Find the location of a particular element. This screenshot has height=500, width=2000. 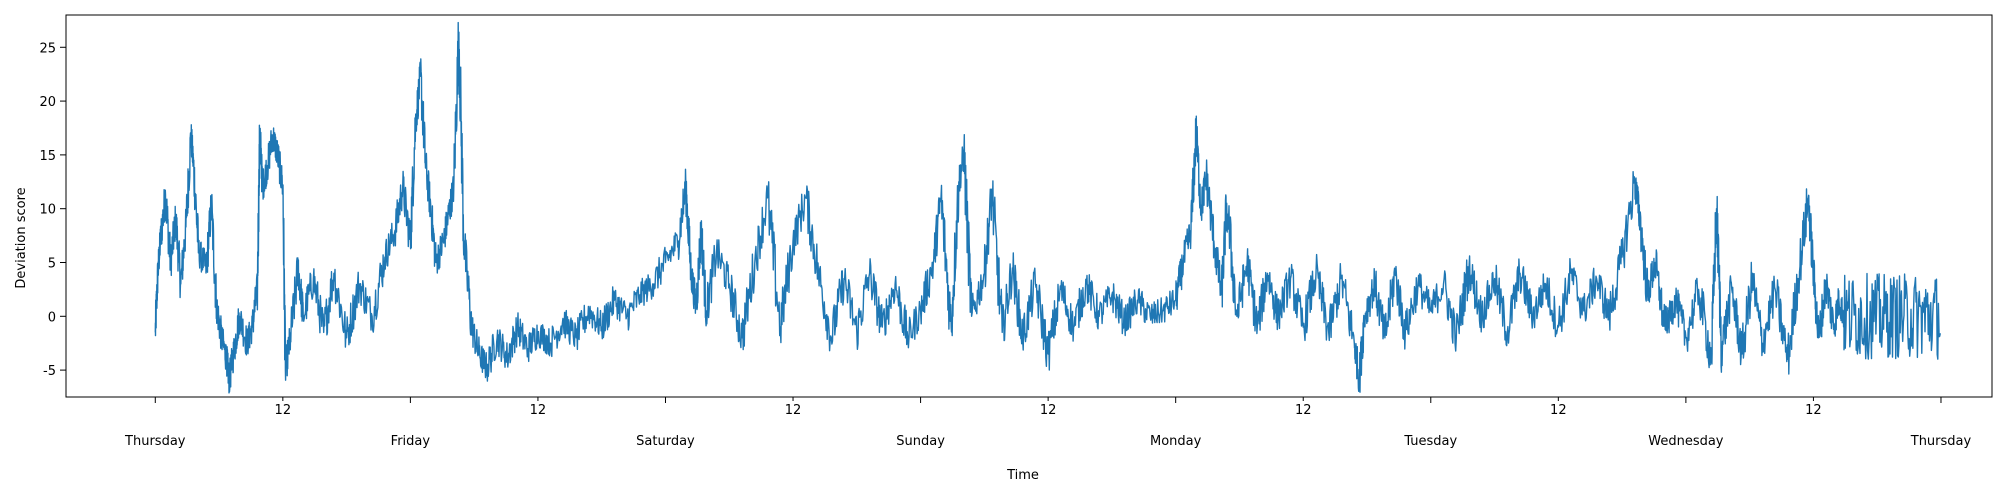

y-tick-label: 25 is located at coordinates (47, 48).